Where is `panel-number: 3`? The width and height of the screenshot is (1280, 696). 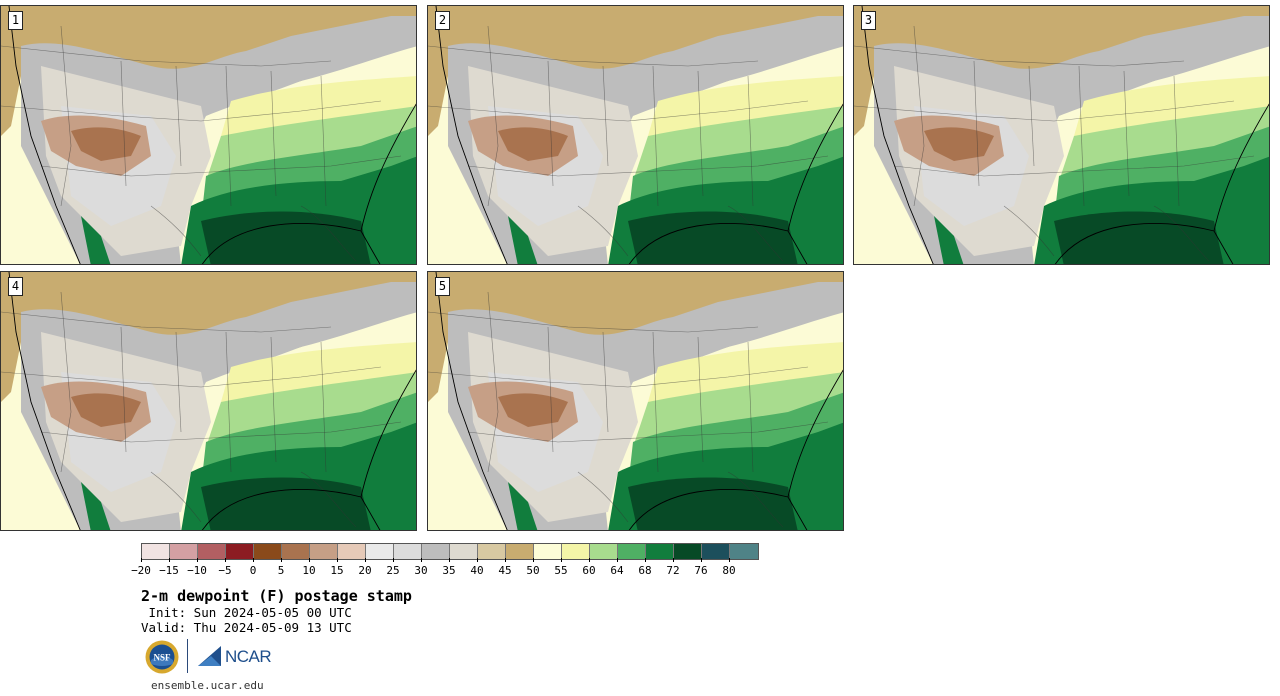
panel-number: 3 is located at coordinates (868, 20).